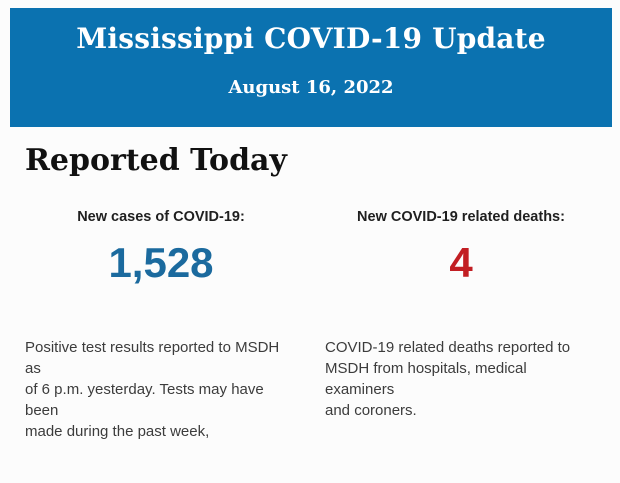  Describe the element at coordinates (161, 217) in the screenshot. I see `new-cases-label: New cases of COVID-19:` at that location.